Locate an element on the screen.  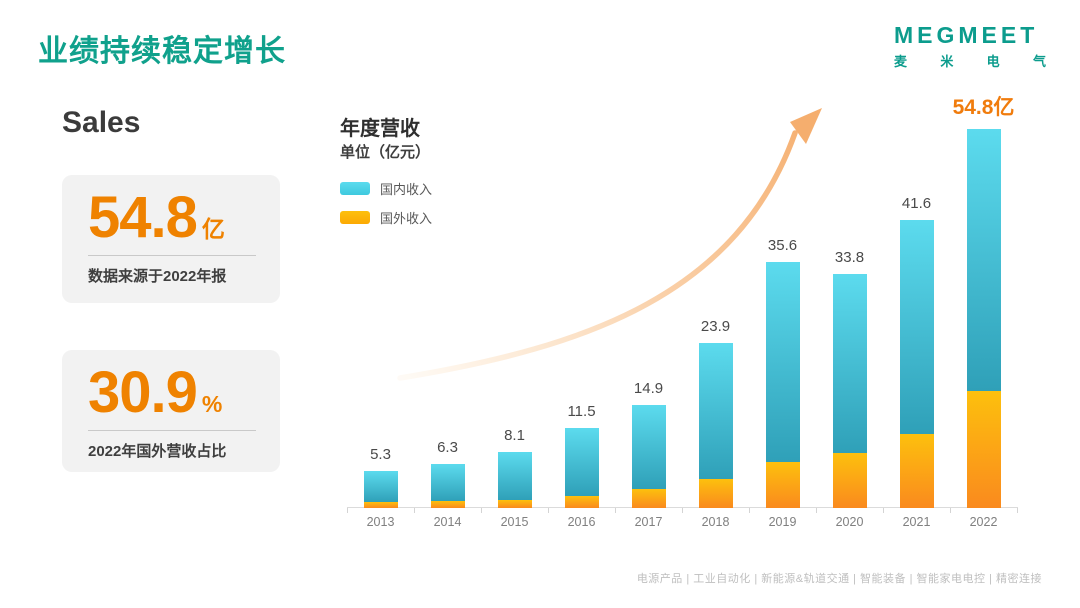
bar-2017-foreign-segment is located at coordinates (648, 498).